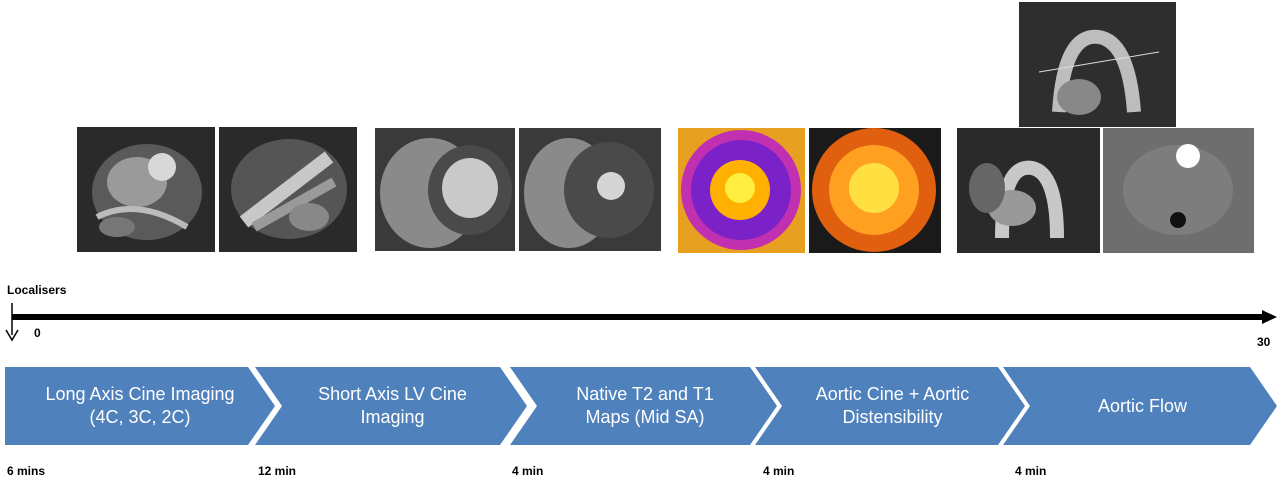 The width and height of the screenshot is (1280, 480). I want to click on long-axis-3c-image, so click(288, 189).